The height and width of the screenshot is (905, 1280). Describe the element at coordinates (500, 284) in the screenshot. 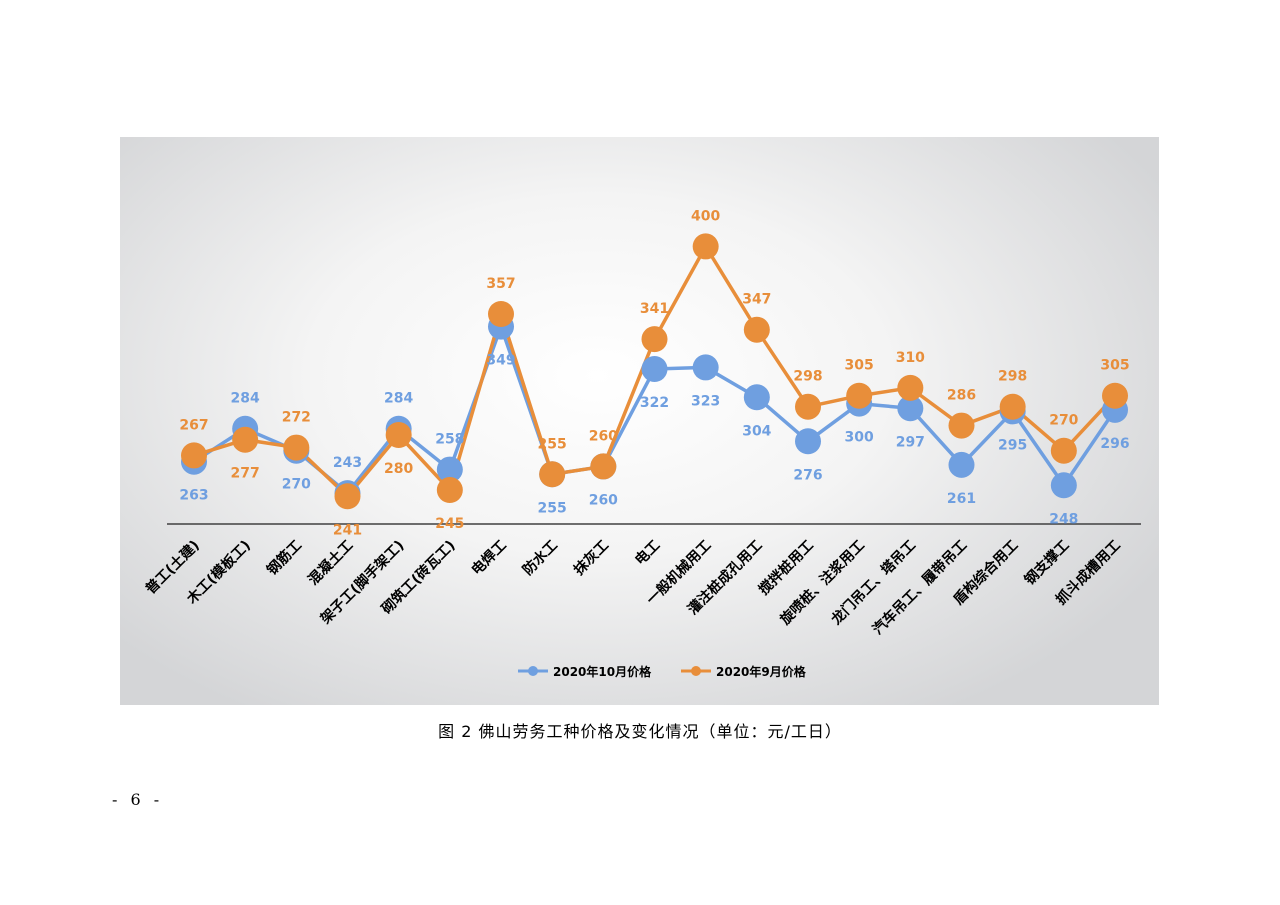

I see `sep-data-label: 357` at that location.